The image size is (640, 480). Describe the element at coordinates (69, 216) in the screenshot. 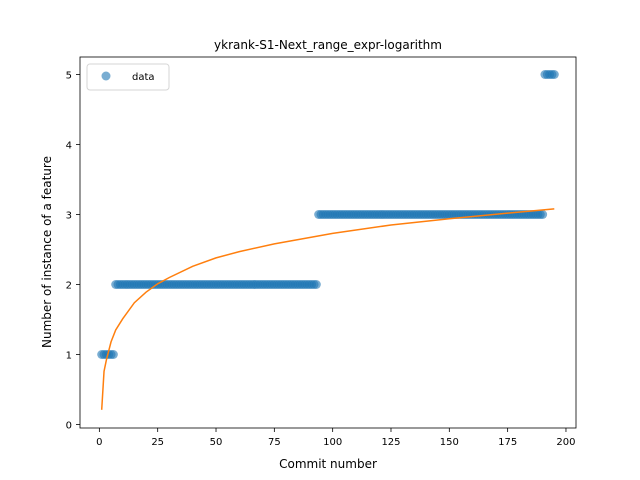

I see `y-tick-label: 3` at that location.